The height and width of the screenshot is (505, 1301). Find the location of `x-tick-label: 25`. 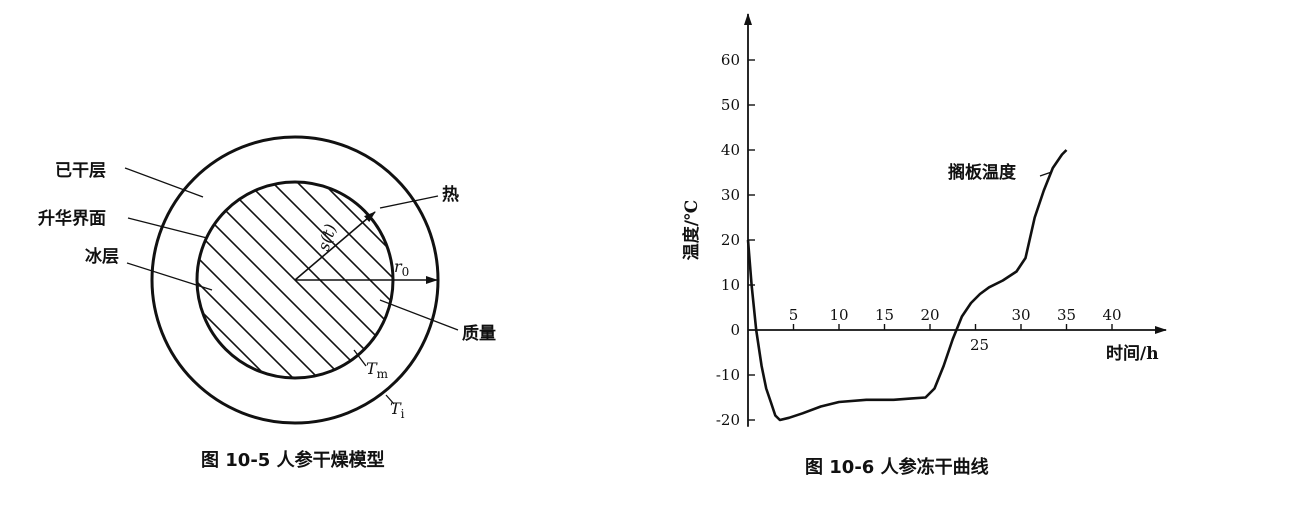

x-tick-label: 25 is located at coordinates (979, 345).